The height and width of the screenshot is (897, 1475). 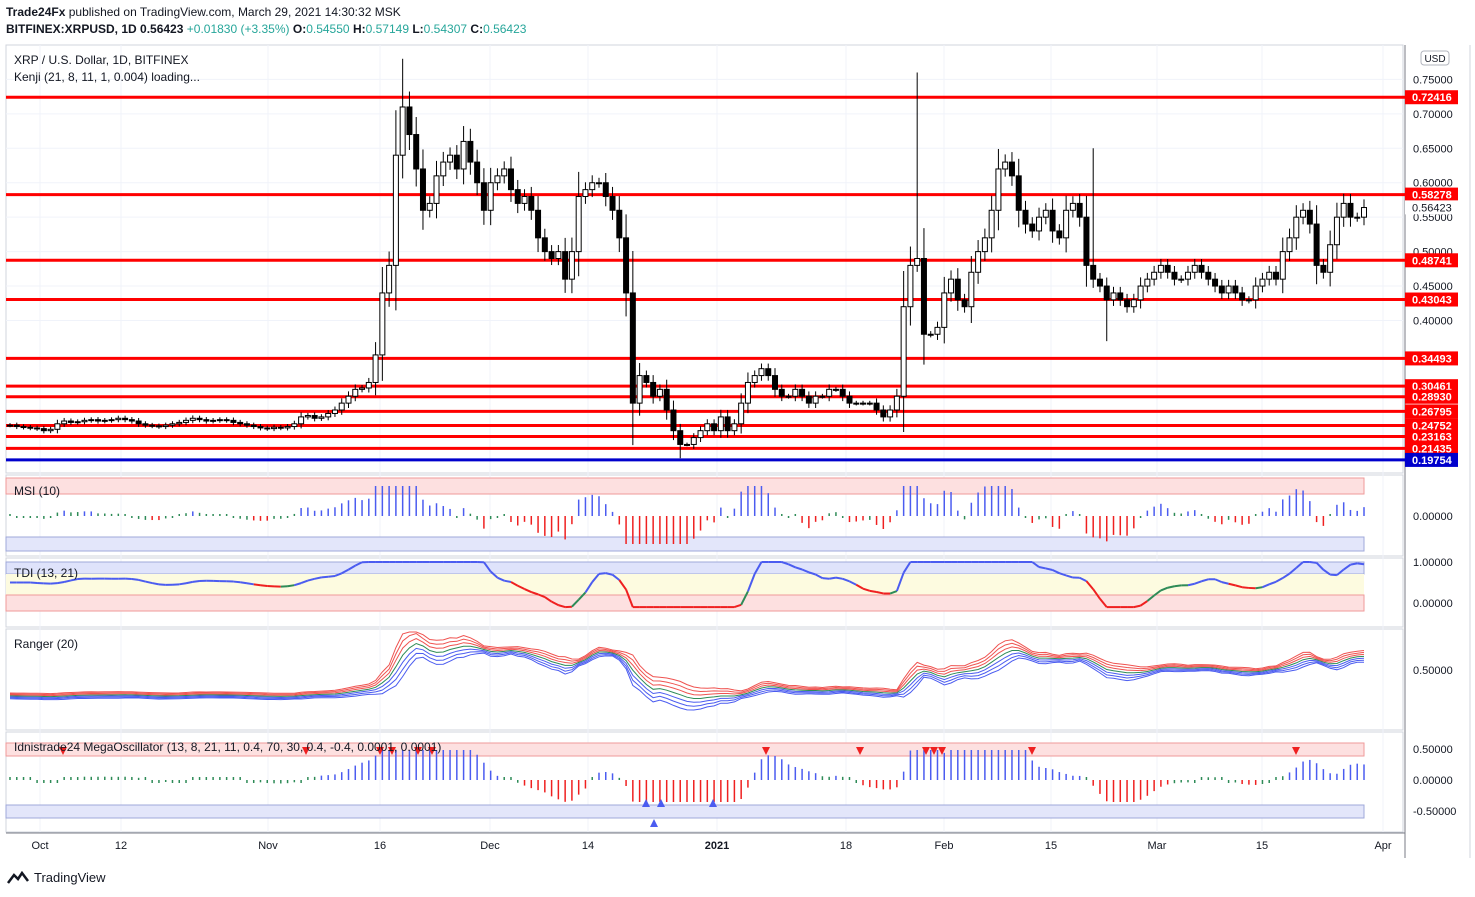 What do you see at coordinates (1433, 149) in the screenshot?
I see `y-tick-label: 0.65000` at bounding box center [1433, 149].